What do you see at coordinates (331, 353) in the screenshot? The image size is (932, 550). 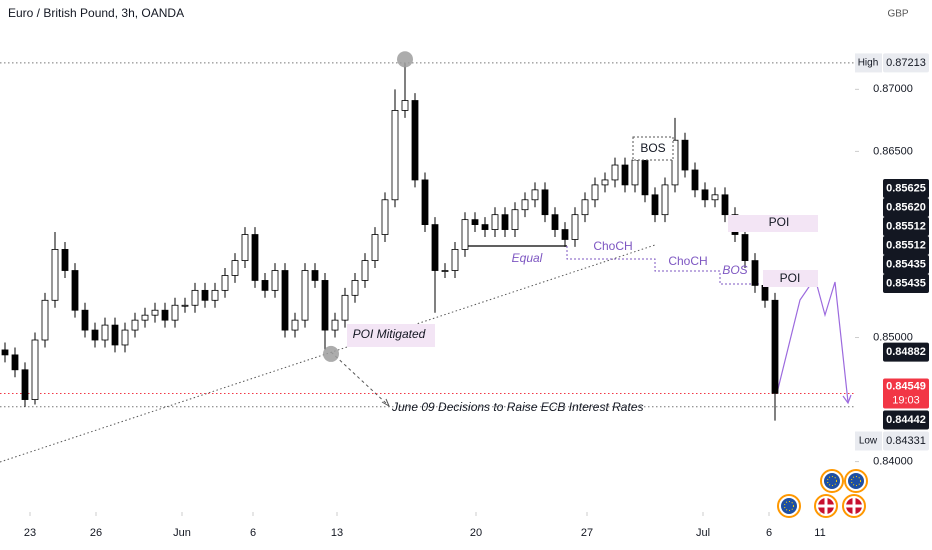 I see `pivot-marker` at bounding box center [331, 353].